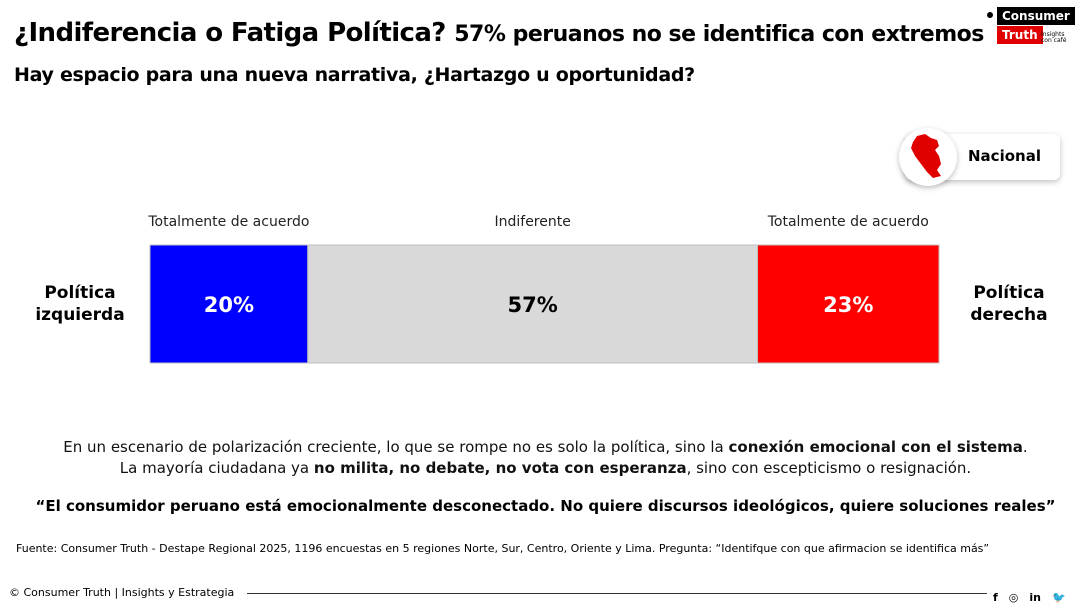 This screenshot has width=1091, height=611. I want to click on social-links: f ◎ in 🐦, so click(1035, 595).